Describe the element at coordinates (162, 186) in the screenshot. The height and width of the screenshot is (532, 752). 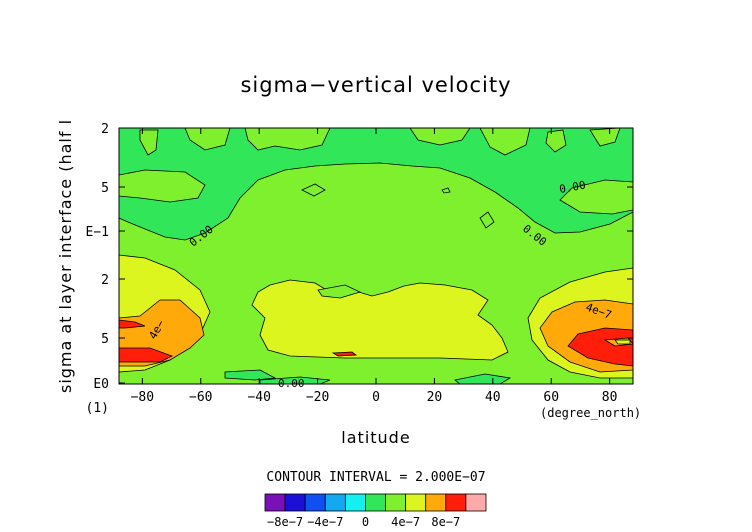
I see `contour-band-green-left` at that location.